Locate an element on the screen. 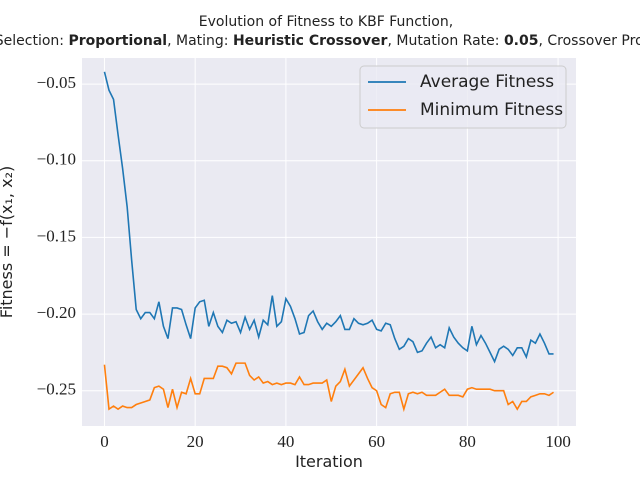  chart-title: Evolution of Fitness to KBF Function, is located at coordinates (326, 22).